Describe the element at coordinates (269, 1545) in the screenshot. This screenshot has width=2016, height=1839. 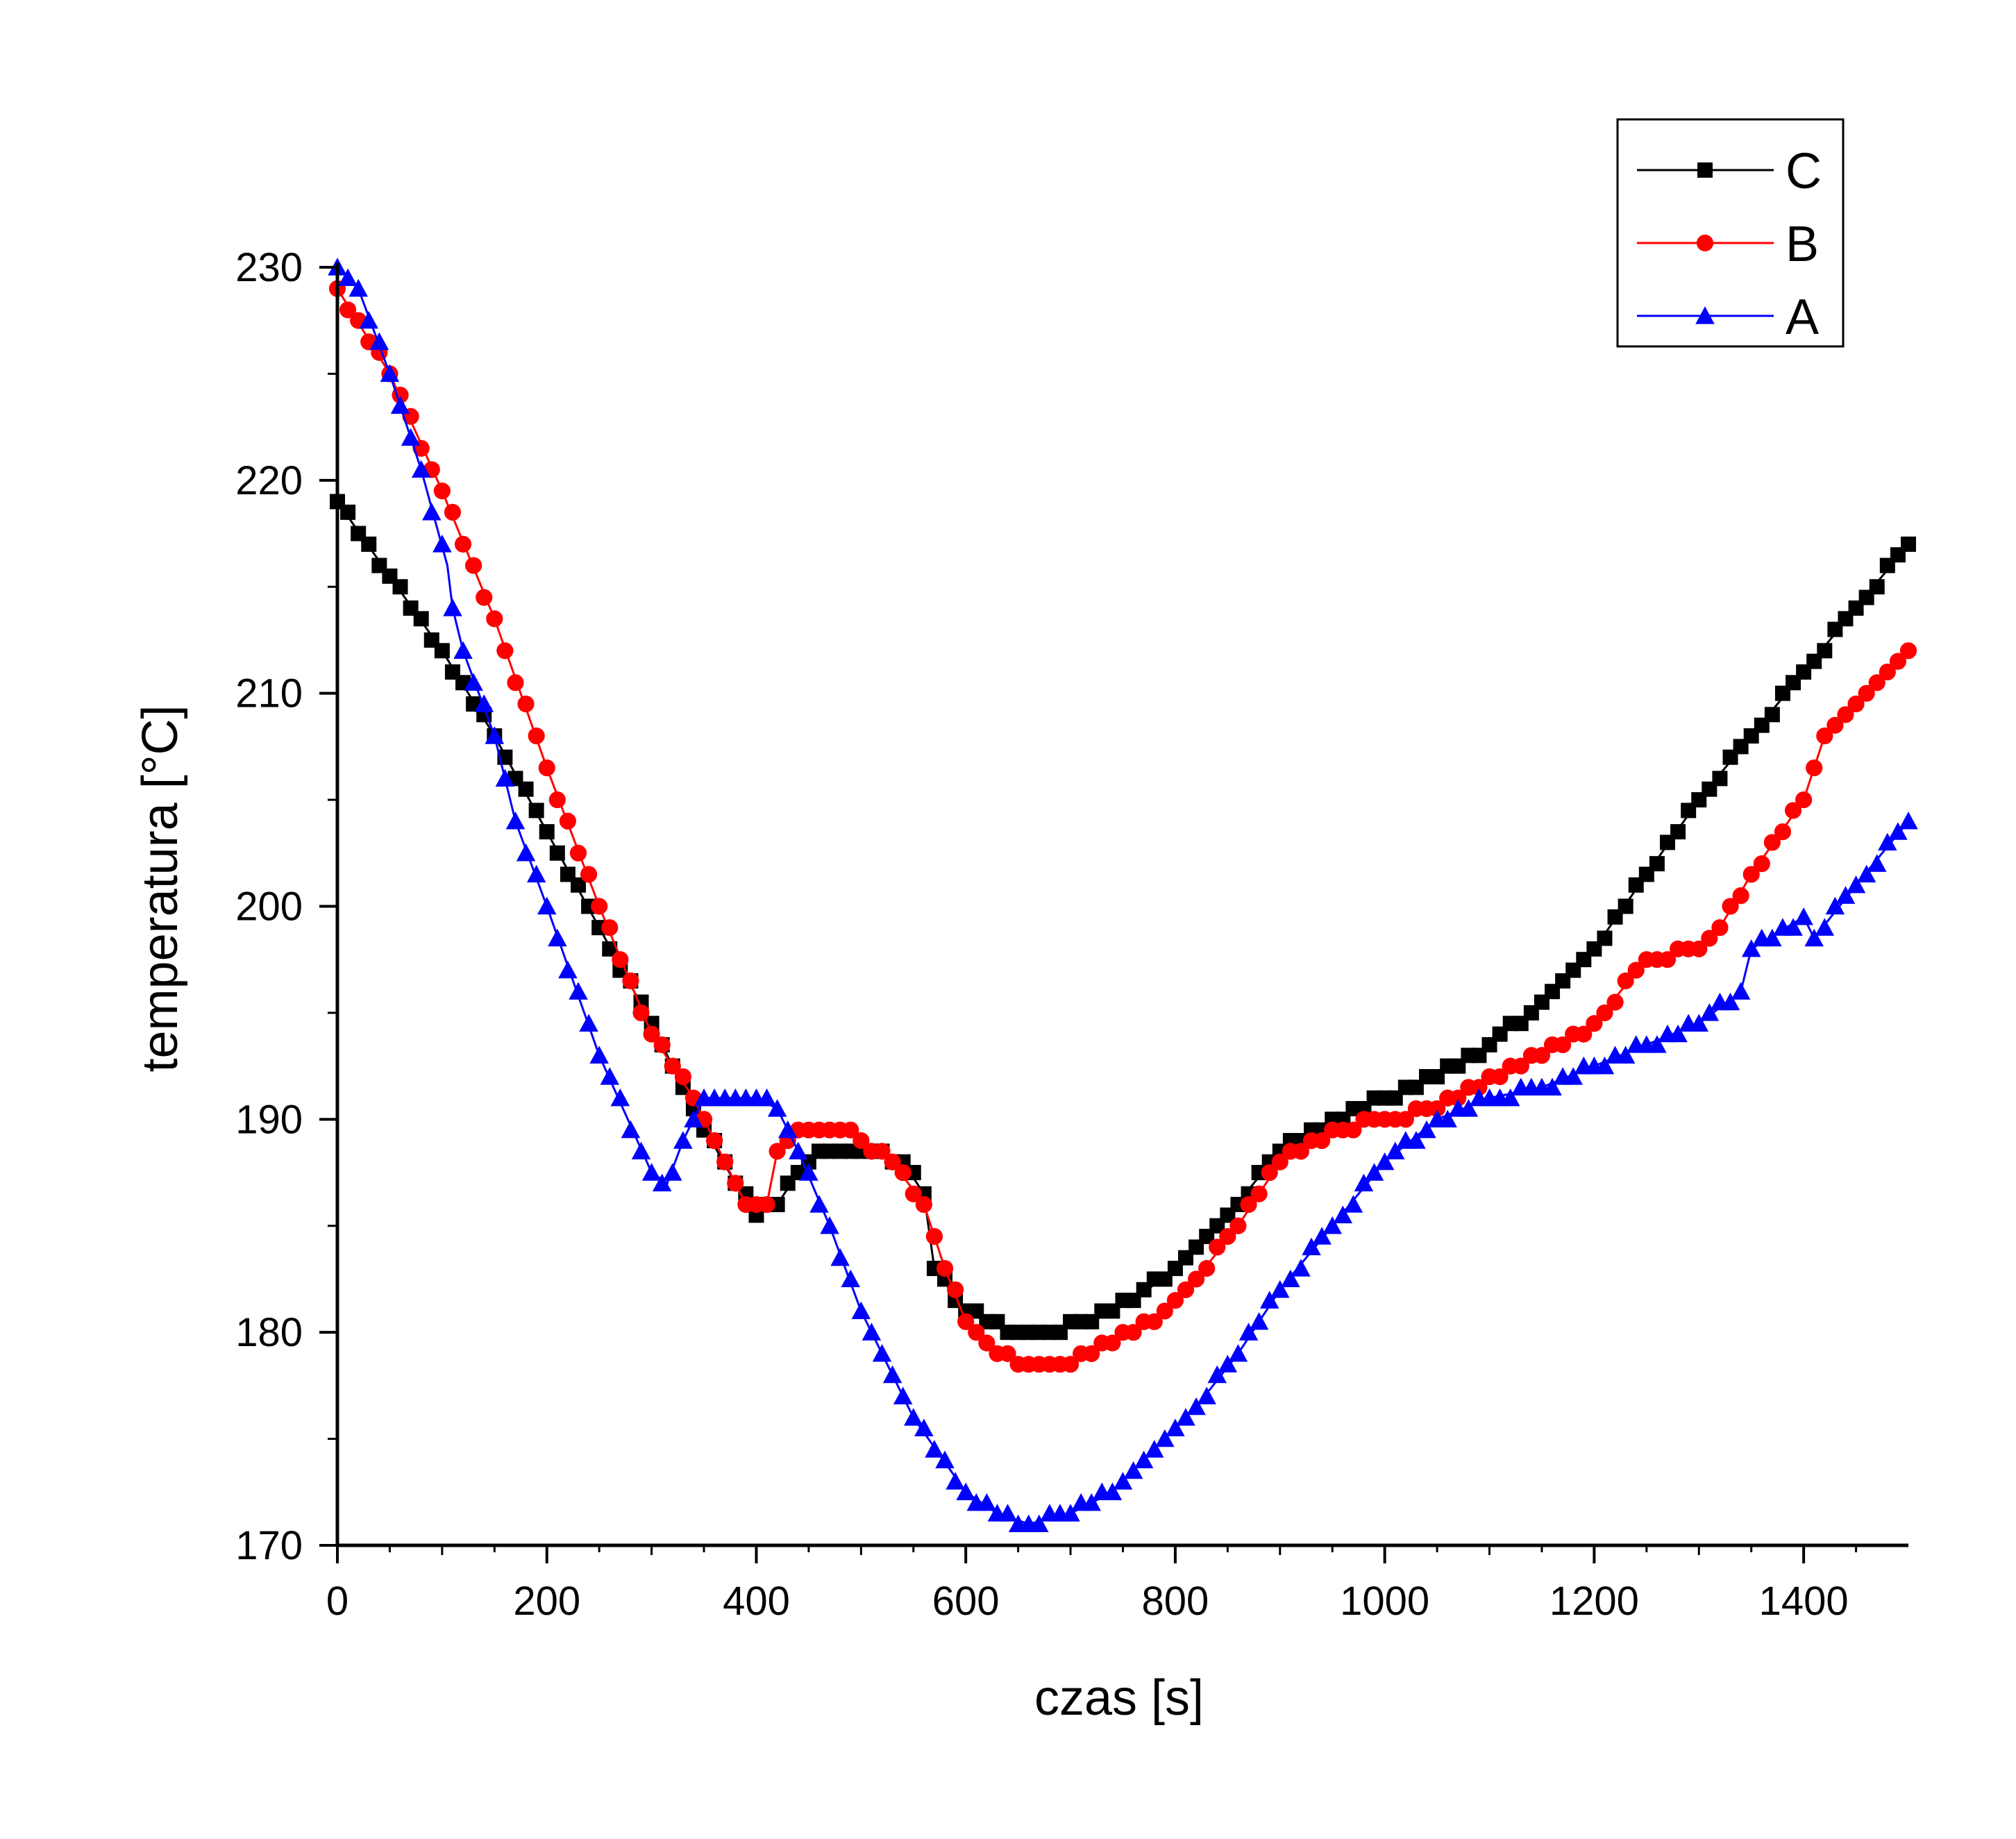
I see `y-tick-label: 170` at that location.